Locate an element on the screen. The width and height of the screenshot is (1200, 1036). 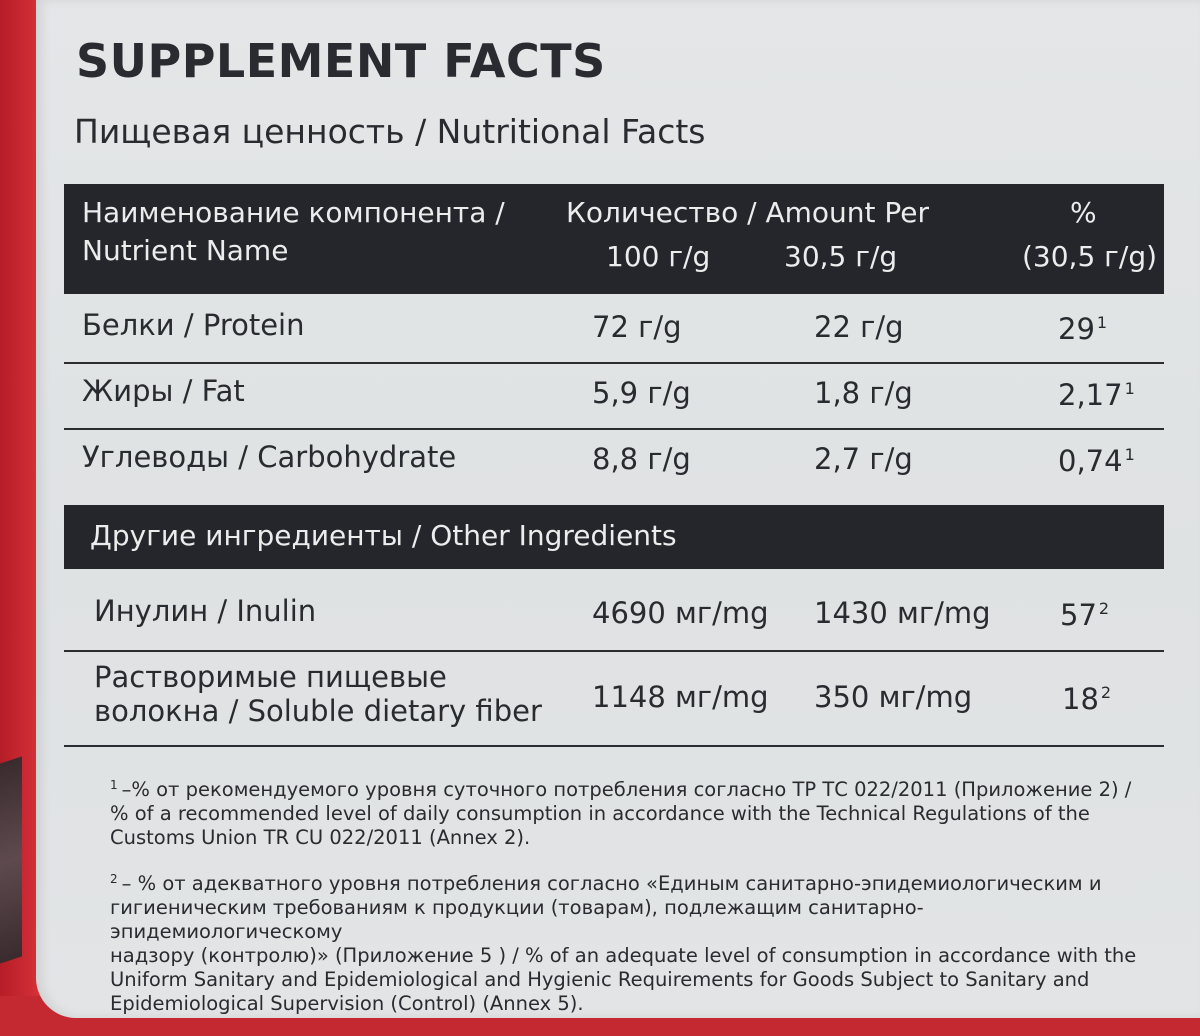
other-ingredients-title: Другие ингредиенты / Other Ingredients is located at coordinates (383, 535).